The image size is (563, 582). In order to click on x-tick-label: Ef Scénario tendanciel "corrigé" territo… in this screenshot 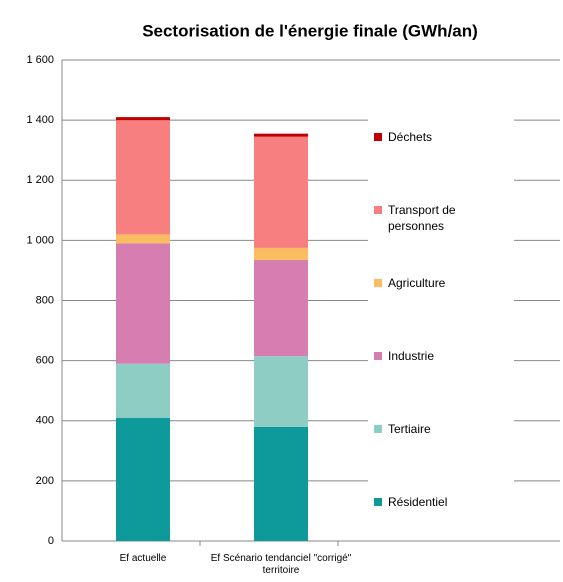, I will do `click(281, 564)`.